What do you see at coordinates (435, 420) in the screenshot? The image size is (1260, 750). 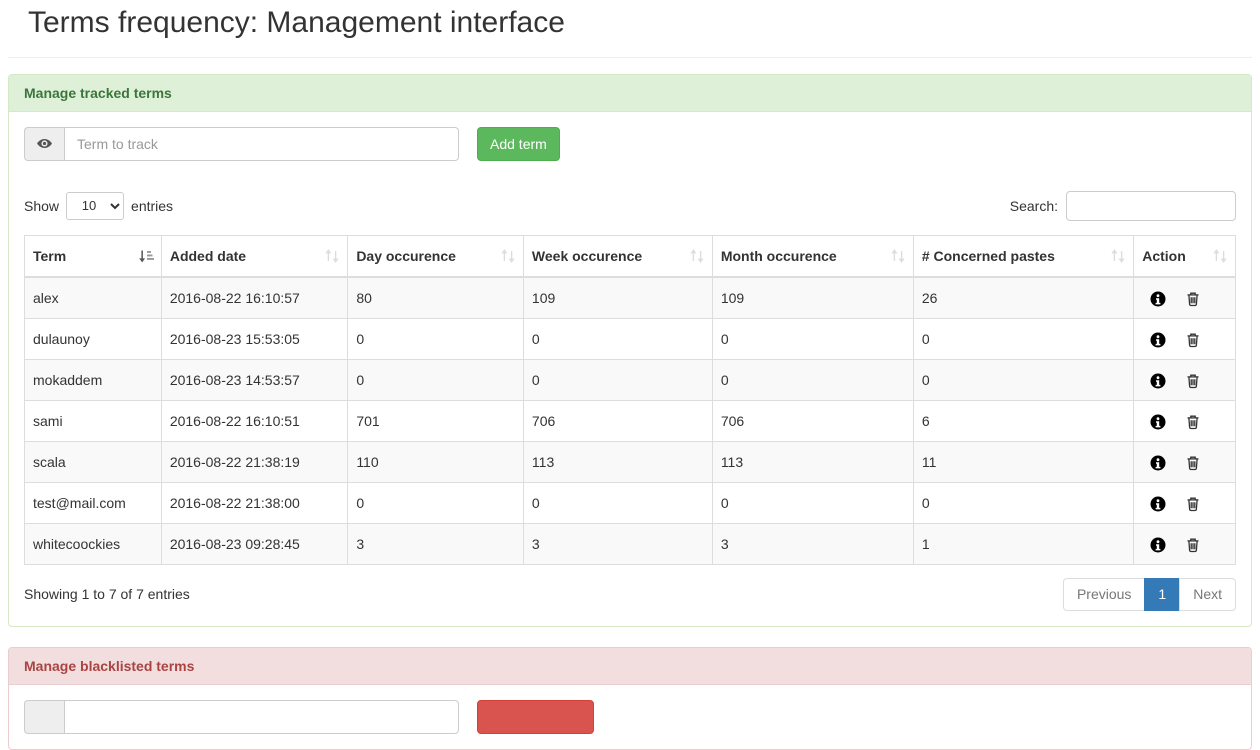 I see `day-occurence-cell: 701` at bounding box center [435, 420].